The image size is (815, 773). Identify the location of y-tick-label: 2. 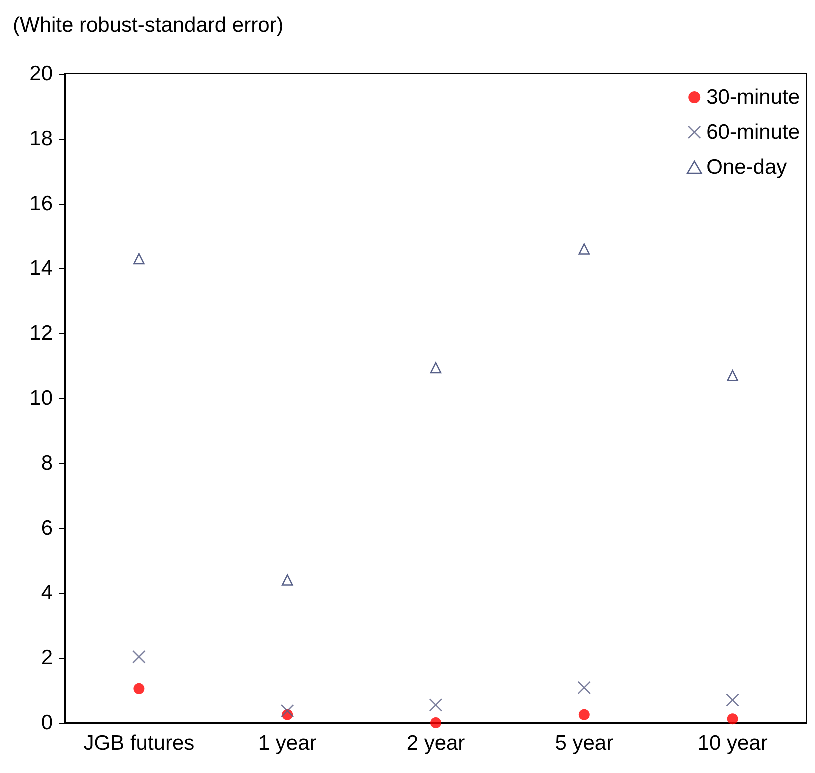
(47, 658).